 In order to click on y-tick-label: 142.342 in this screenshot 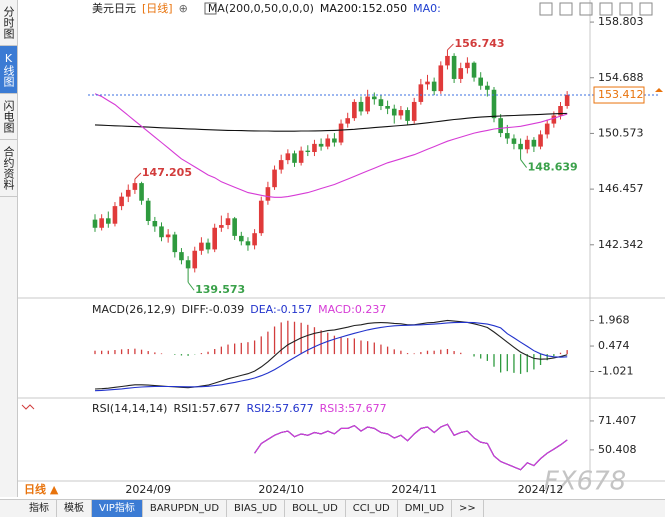, I will do `click(621, 244)`.